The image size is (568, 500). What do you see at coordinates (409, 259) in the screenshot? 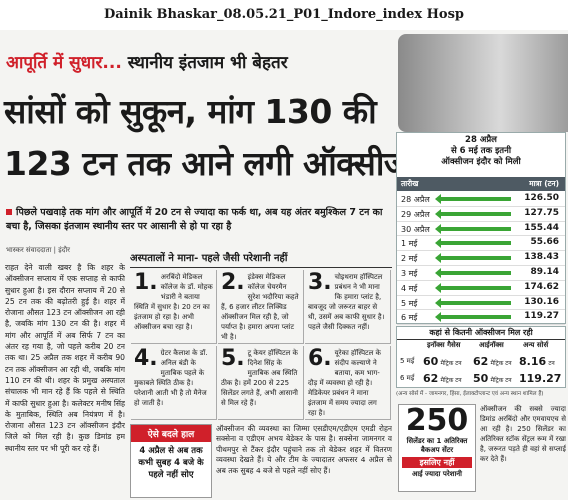
I see `row-date: 2 मई` at bounding box center [409, 259].